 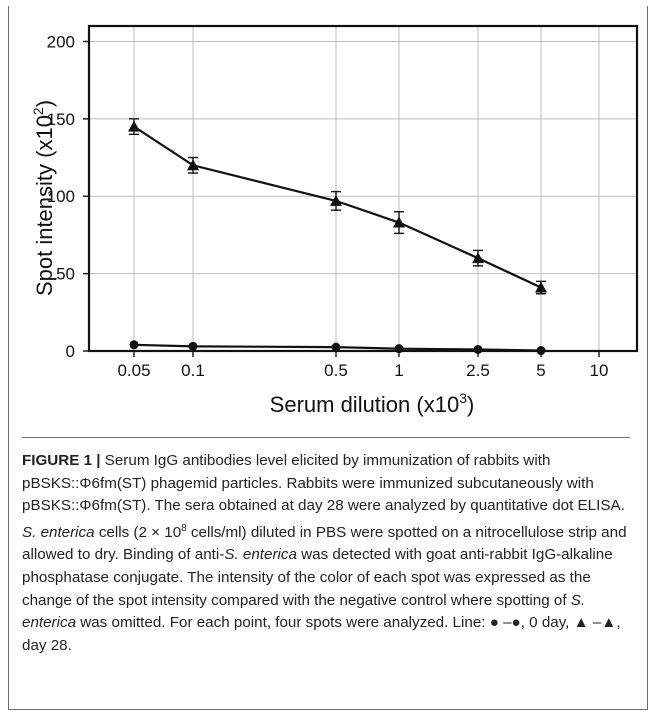 I want to click on caption-organism-3: S. enterica, so click(x=304, y=611).